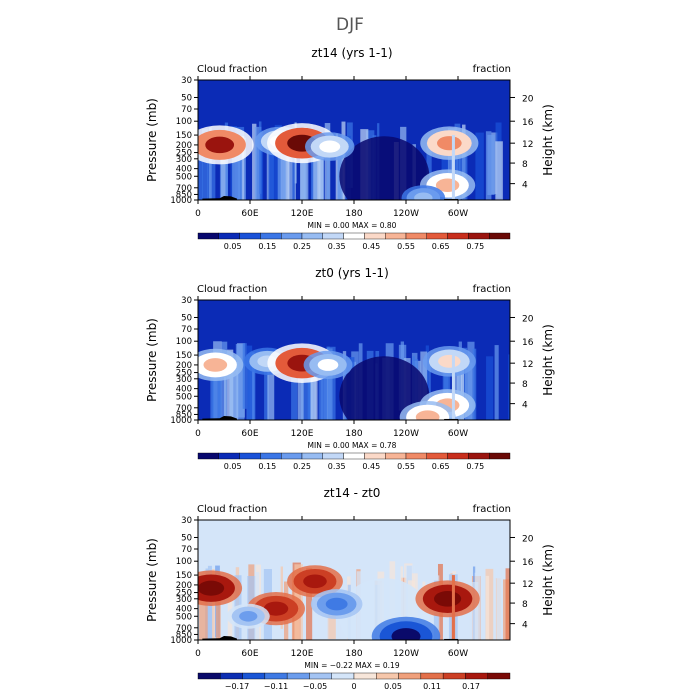 This screenshot has width=700, height=700. What do you see at coordinates (475, 246) in the screenshot?
I see `colorbar-label: 0.75` at bounding box center [475, 246].